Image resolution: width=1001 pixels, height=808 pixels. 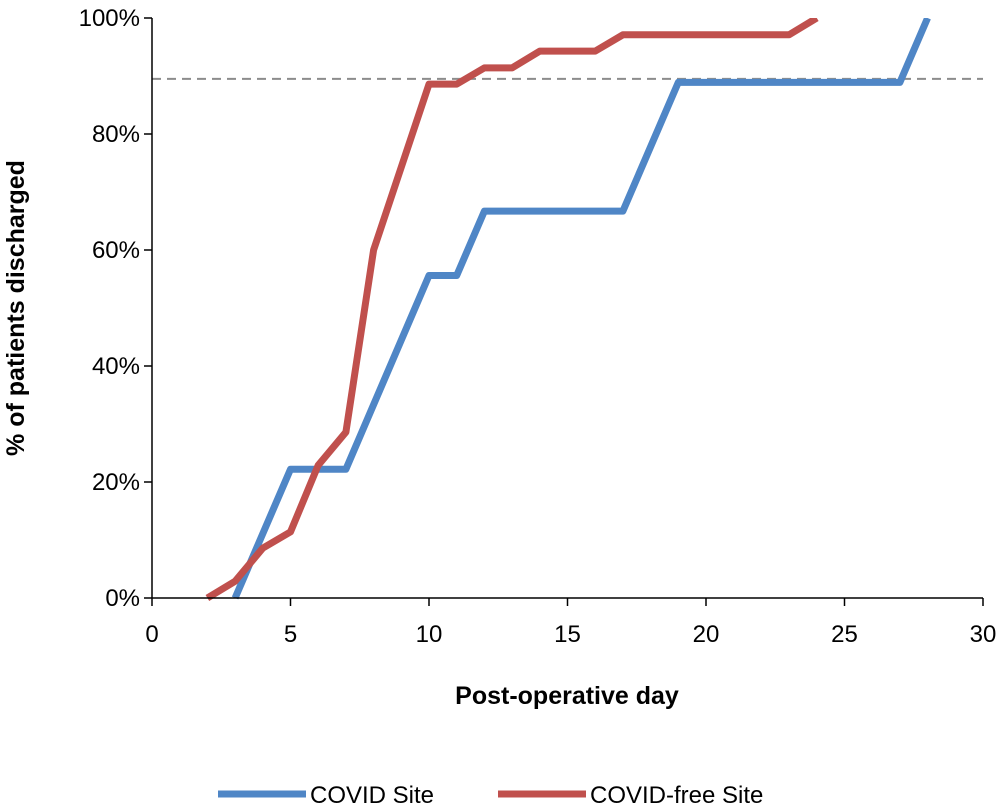 I want to click on x-tick-label: 5, so click(x=290, y=634).